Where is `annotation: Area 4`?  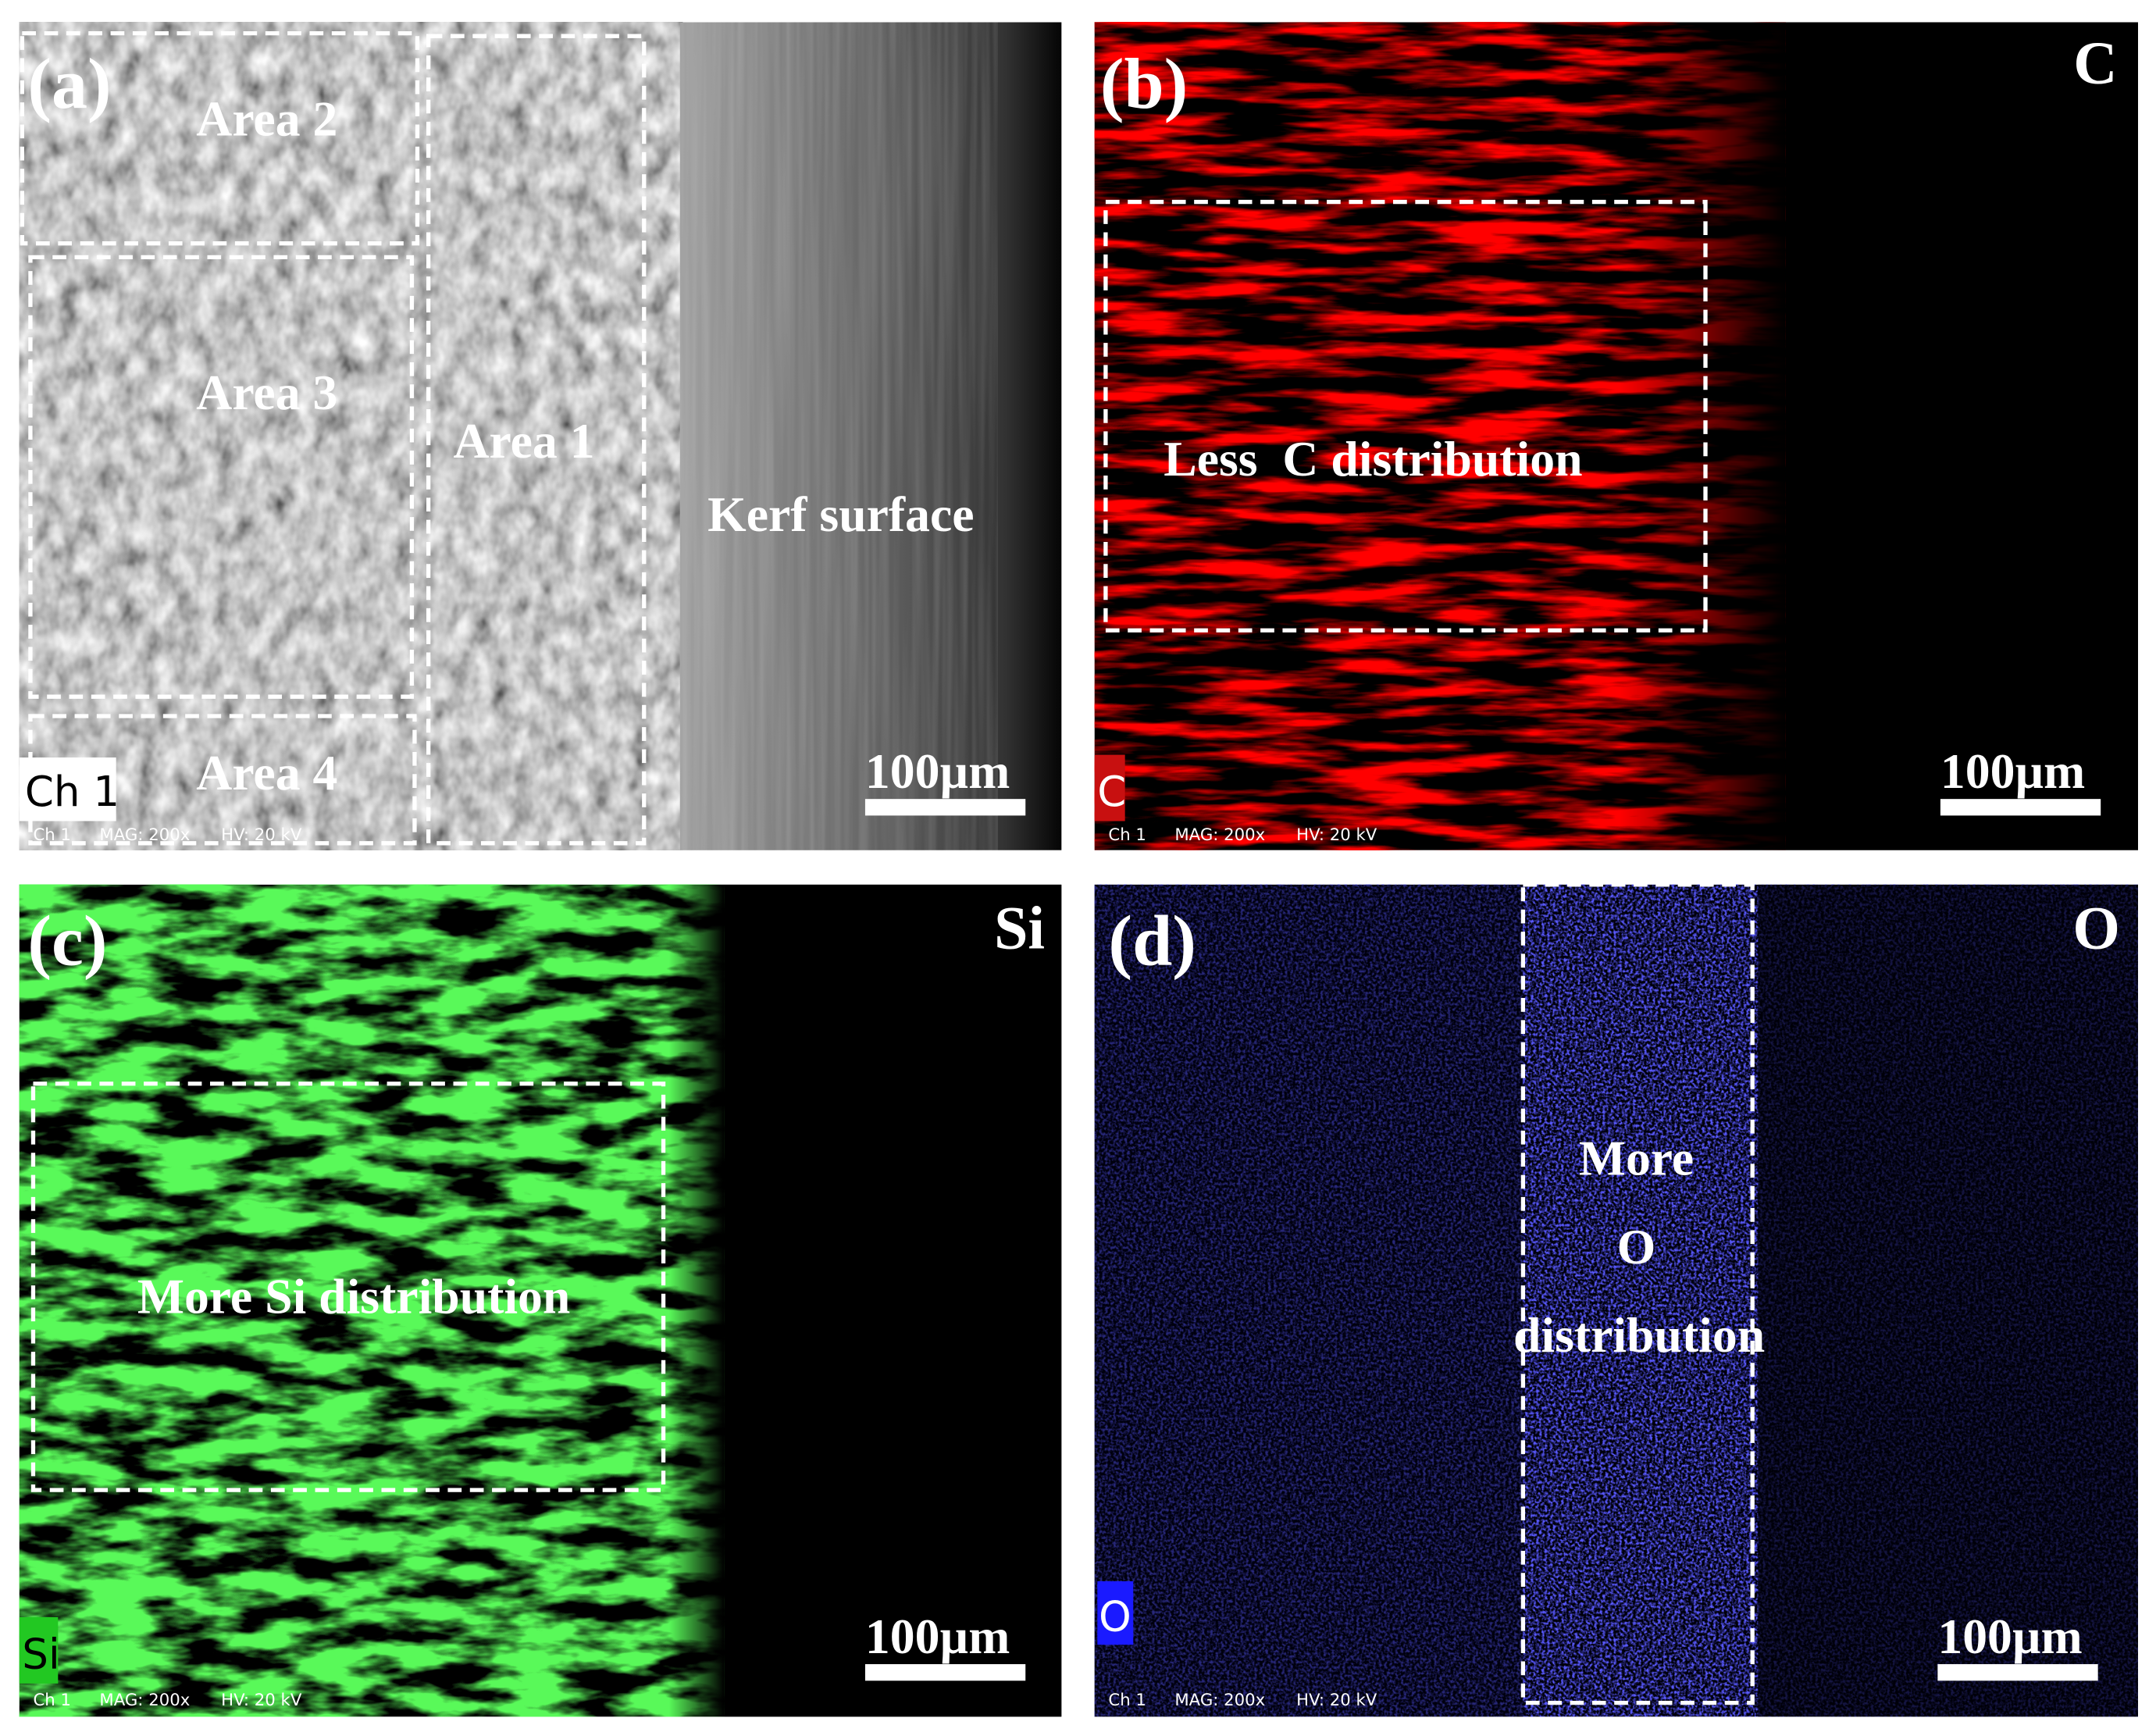
annotation: Area 4 is located at coordinates (266, 773).